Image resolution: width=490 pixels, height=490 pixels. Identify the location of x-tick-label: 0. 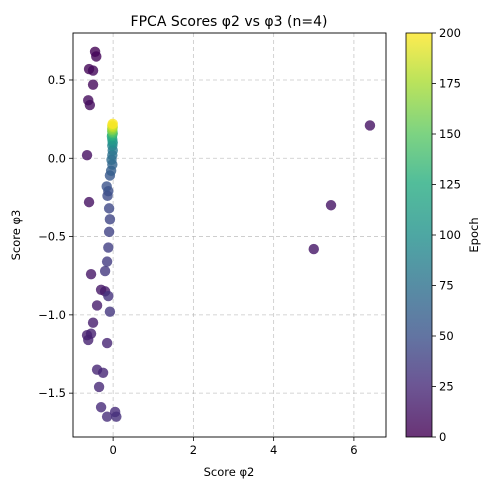
(112, 450).